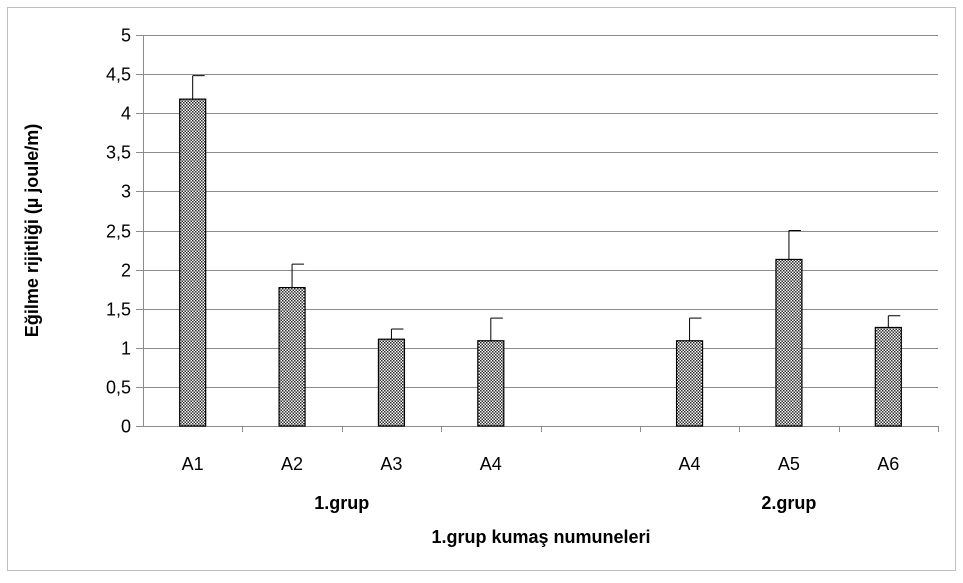  What do you see at coordinates (126, 427) in the screenshot?
I see `y-tick-label: 0` at bounding box center [126, 427].